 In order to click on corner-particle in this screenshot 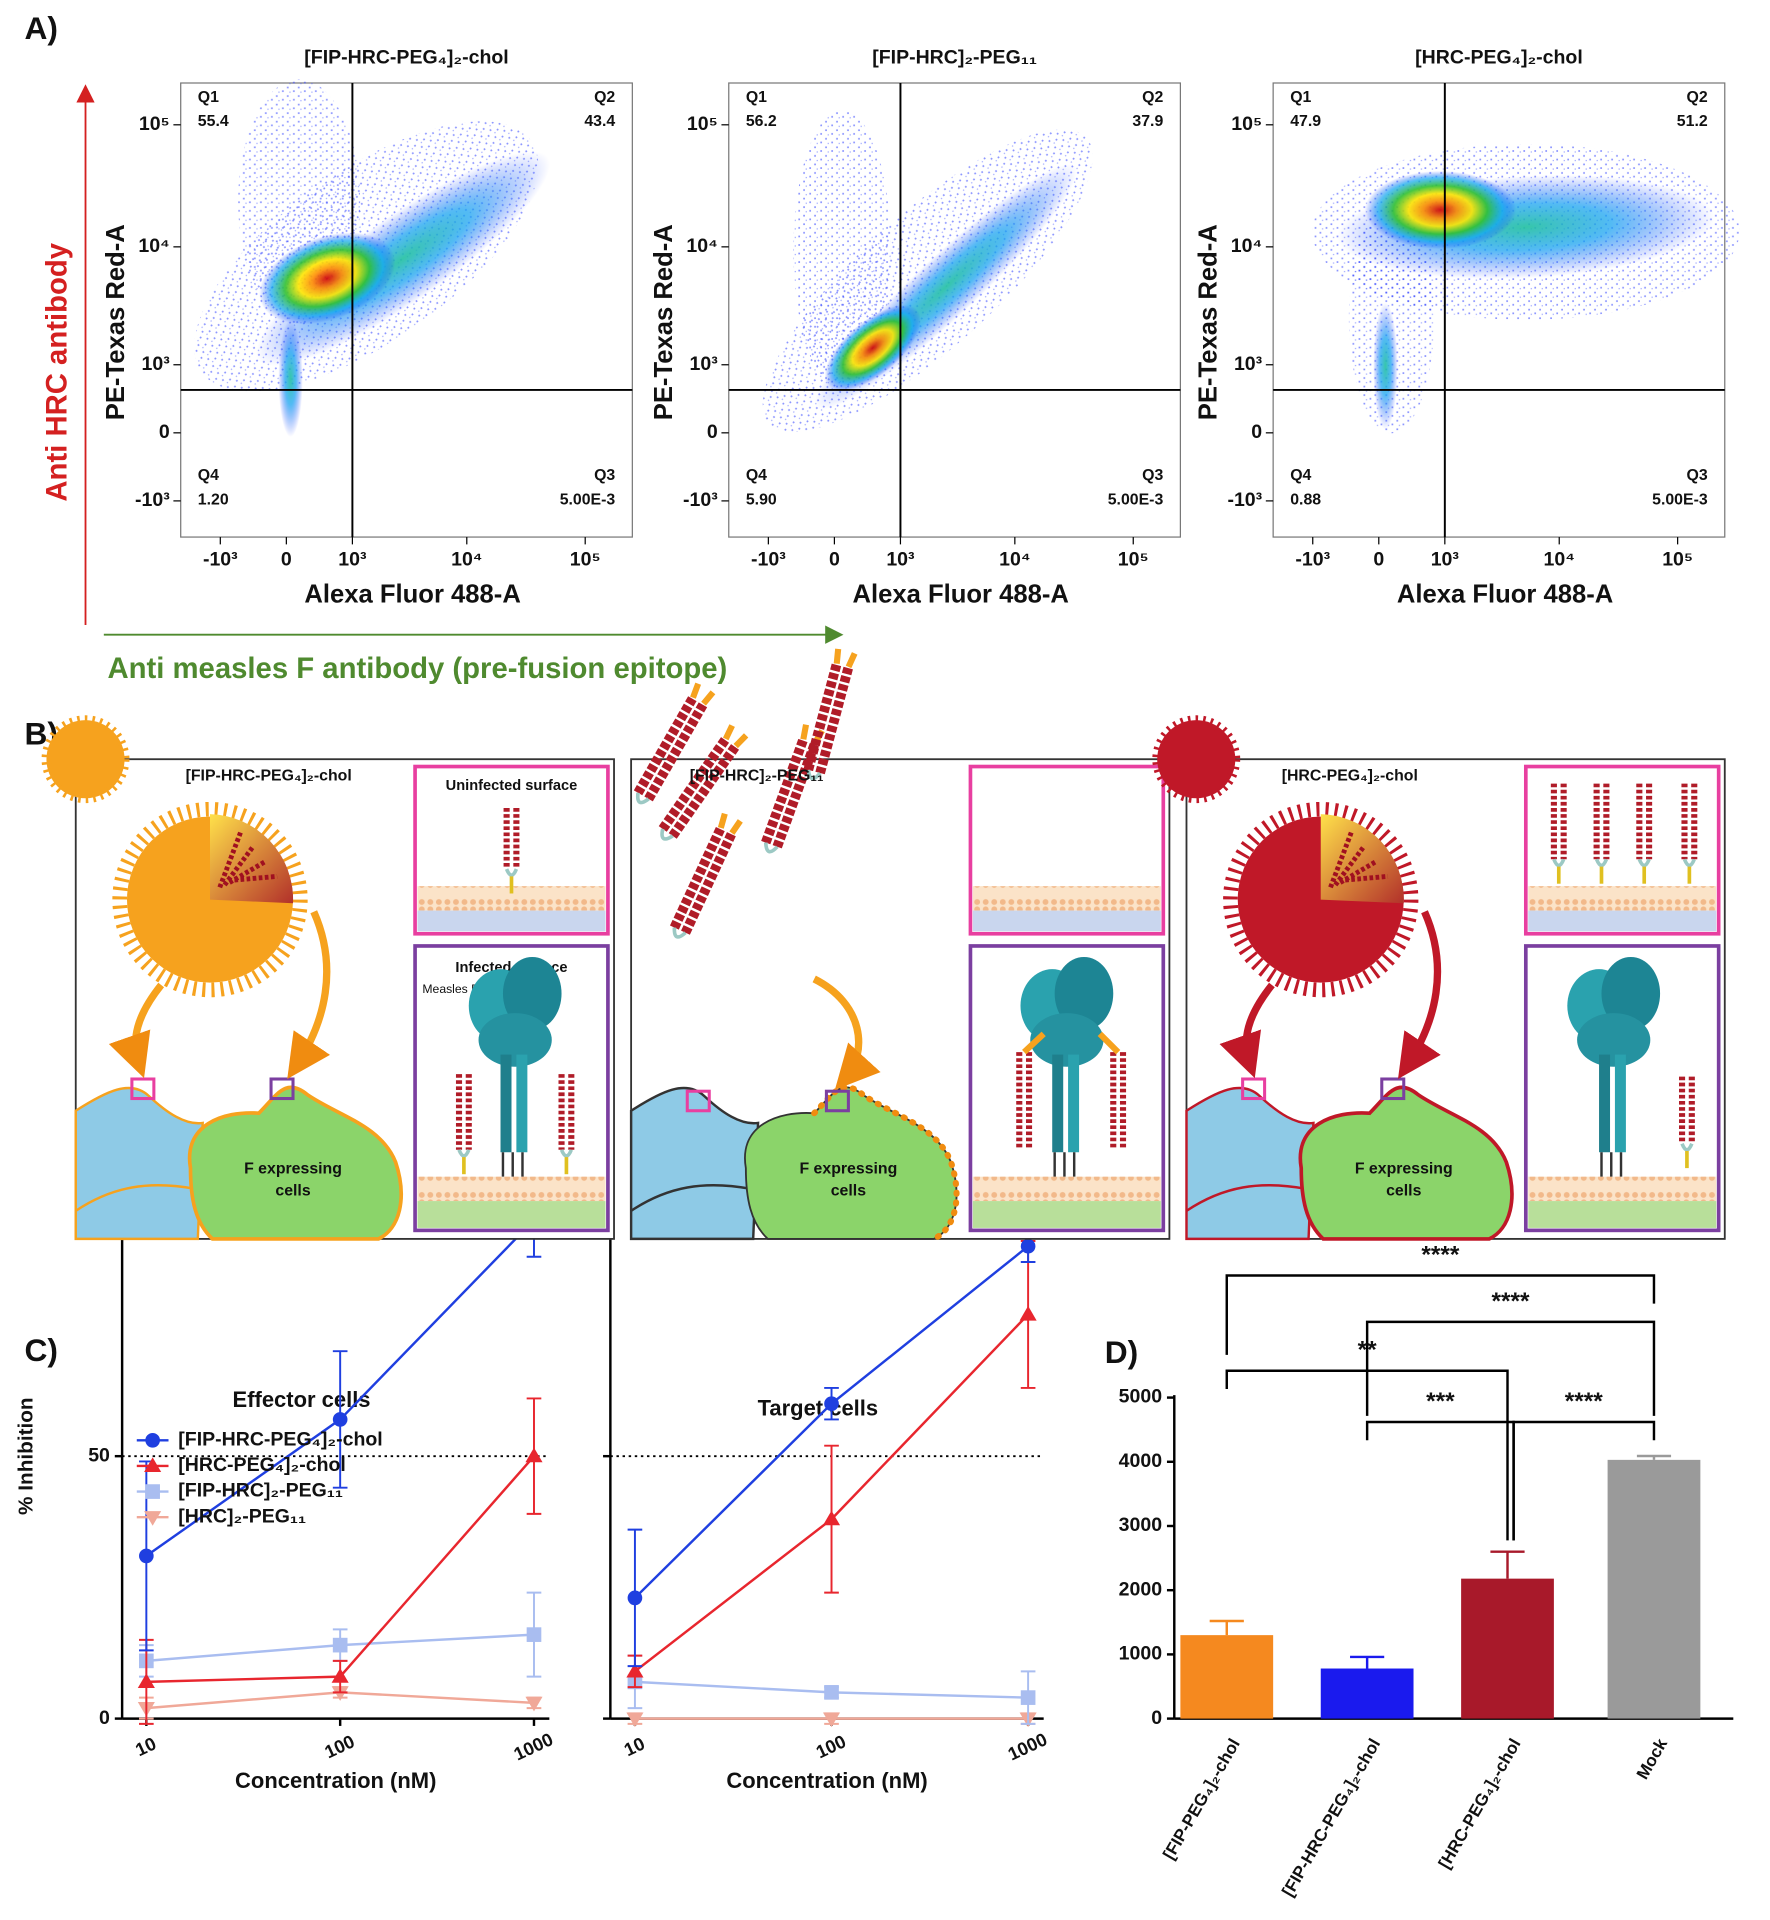, I will do `click(1196, 759)`.